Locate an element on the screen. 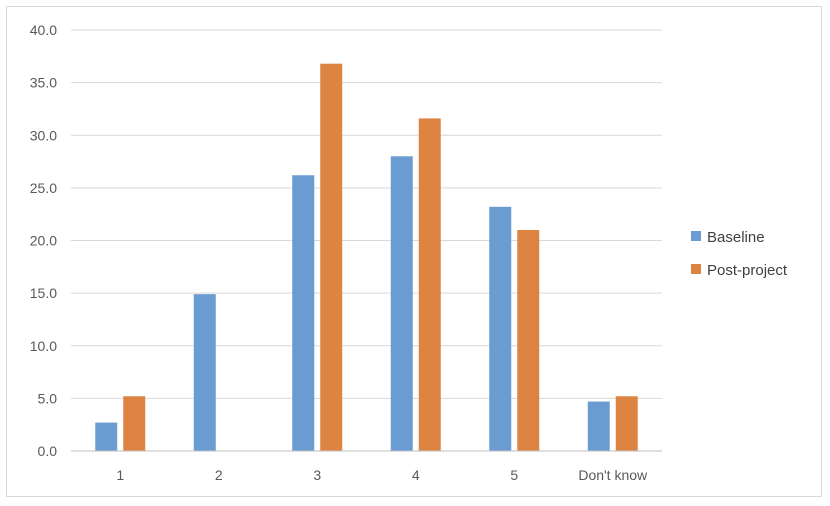 The height and width of the screenshot is (506, 830). legend: Baseline Post-project is located at coordinates (739, 254).